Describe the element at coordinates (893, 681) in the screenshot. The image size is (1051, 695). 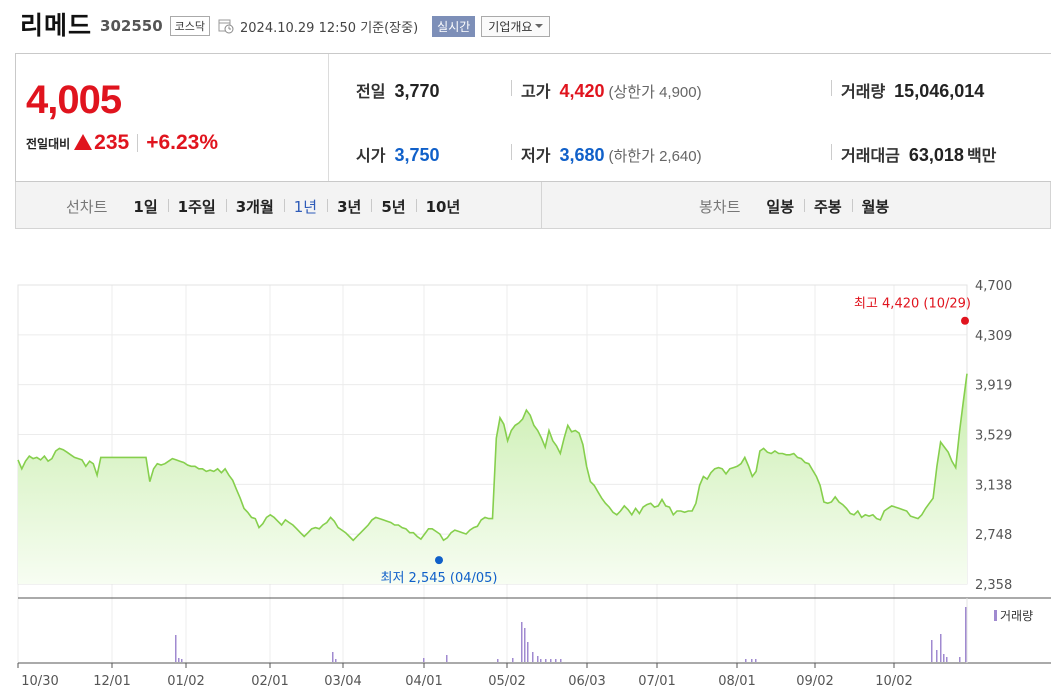
I see `x-tick-label: 10/02` at that location.